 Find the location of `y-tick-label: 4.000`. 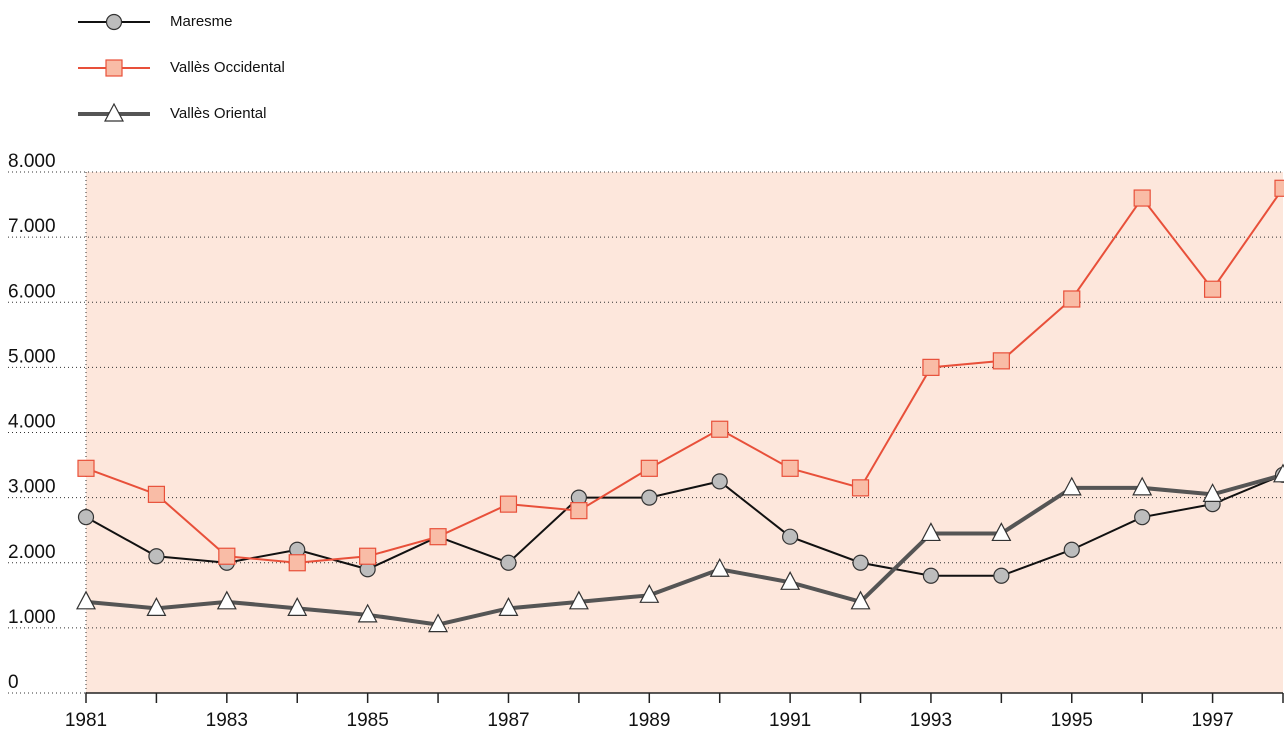

y-tick-label: 4.000 is located at coordinates (32, 422).